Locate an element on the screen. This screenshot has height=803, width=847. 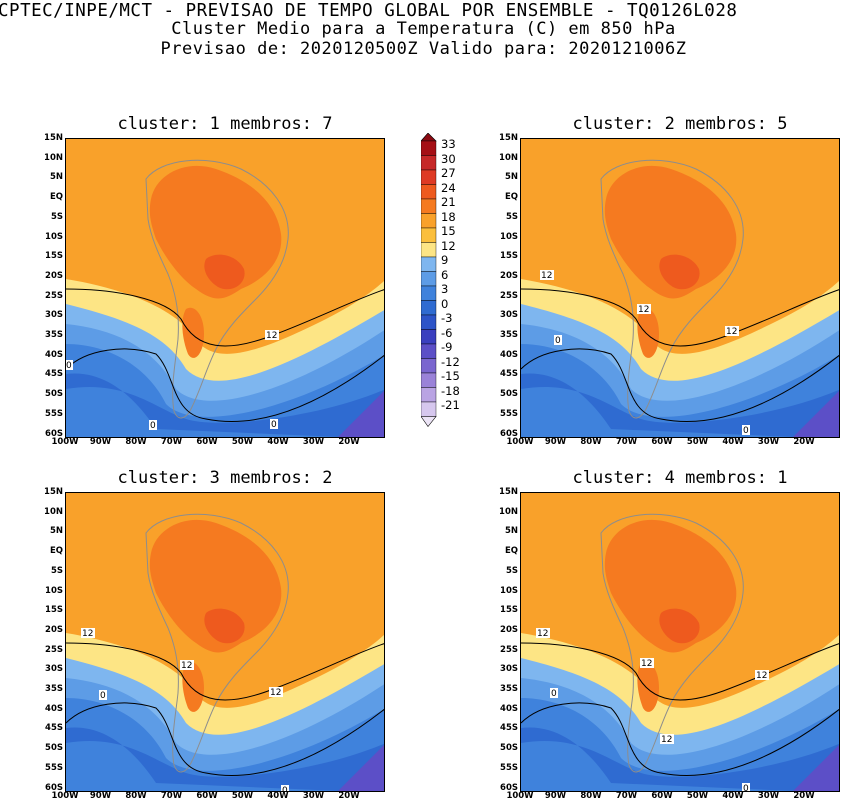
colorbar-tick-label: 30 is located at coordinates (448, 158).